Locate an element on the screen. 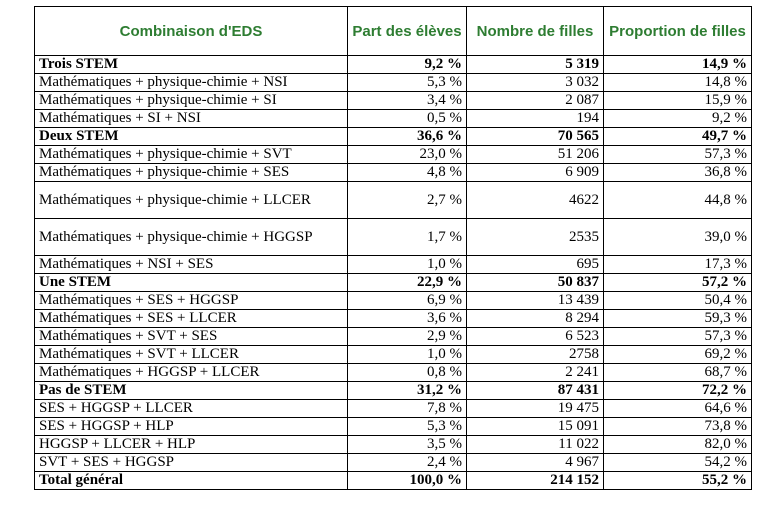 The height and width of the screenshot is (528, 780). row-nombre: 2 241 is located at coordinates (535, 372).